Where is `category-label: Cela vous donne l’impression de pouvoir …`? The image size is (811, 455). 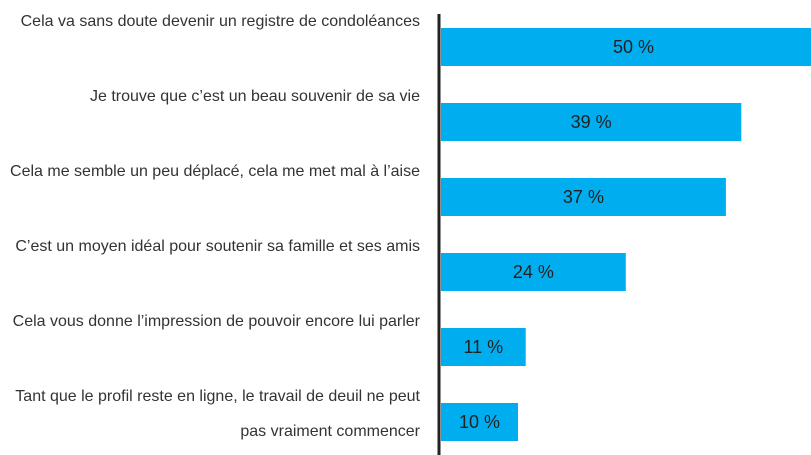
category-label: Cela vous donne l’impression de pouvoir … is located at coordinates (216, 321).